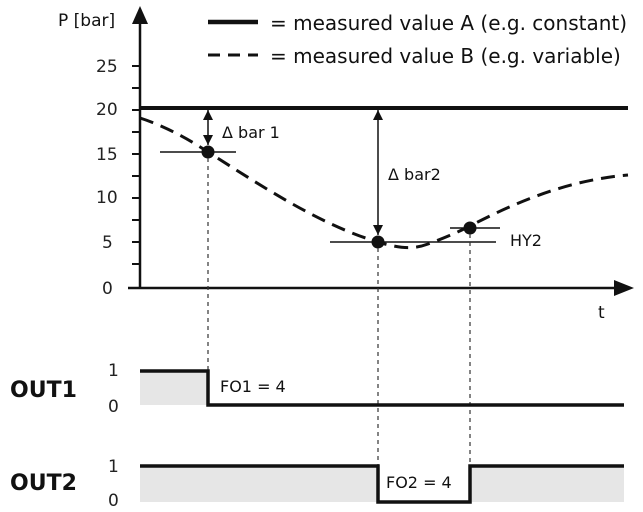 The image size is (643, 512). I want to click on delta-bar1-label: Δ bar 1, so click(251, 132).